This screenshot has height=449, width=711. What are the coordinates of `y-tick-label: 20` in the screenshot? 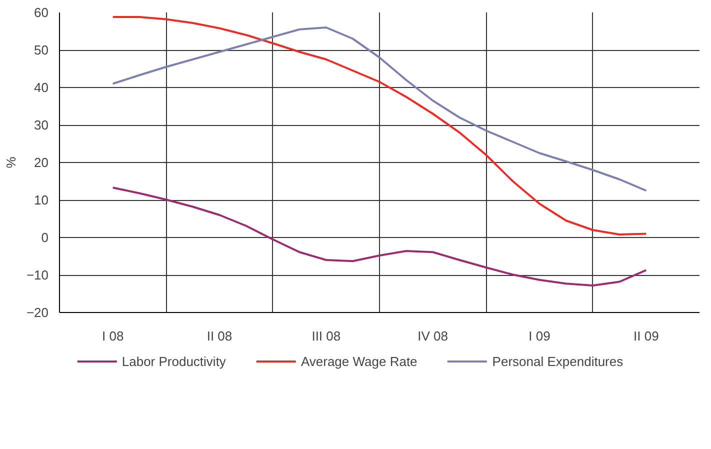 It's located at (41, 162).